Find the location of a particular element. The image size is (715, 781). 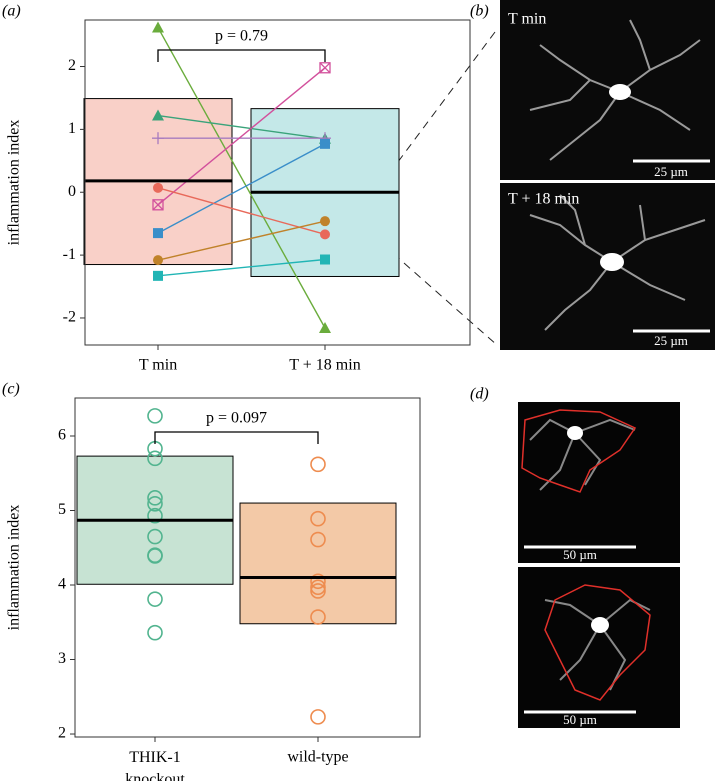

x-tick-label: T min is located at coordinates (158, 365).